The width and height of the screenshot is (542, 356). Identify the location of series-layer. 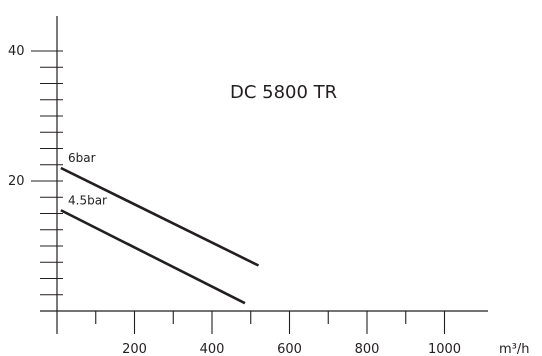
(160, 235).